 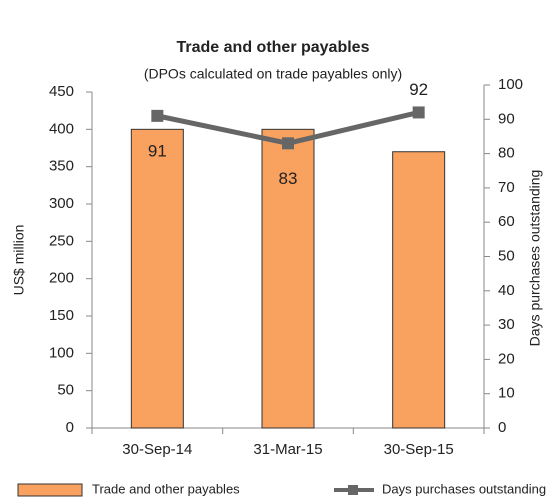 I want to click on y2-tick-label: 0, so click(x=502, y=427).